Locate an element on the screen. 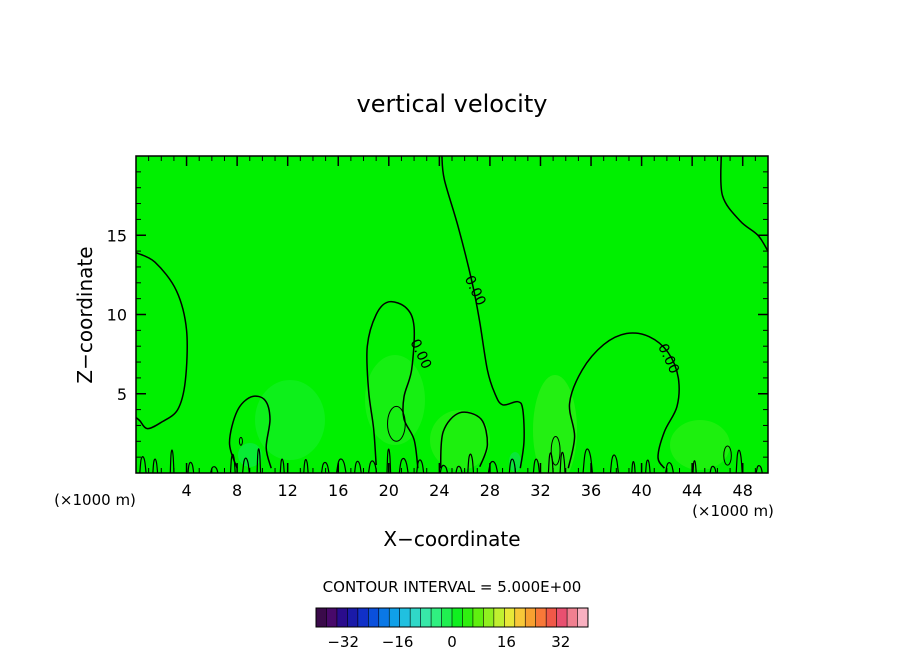 Image resolution: width=904 pixels, height=654 pixels. y-tick-label: 5 is located at coordinates (122, 394).